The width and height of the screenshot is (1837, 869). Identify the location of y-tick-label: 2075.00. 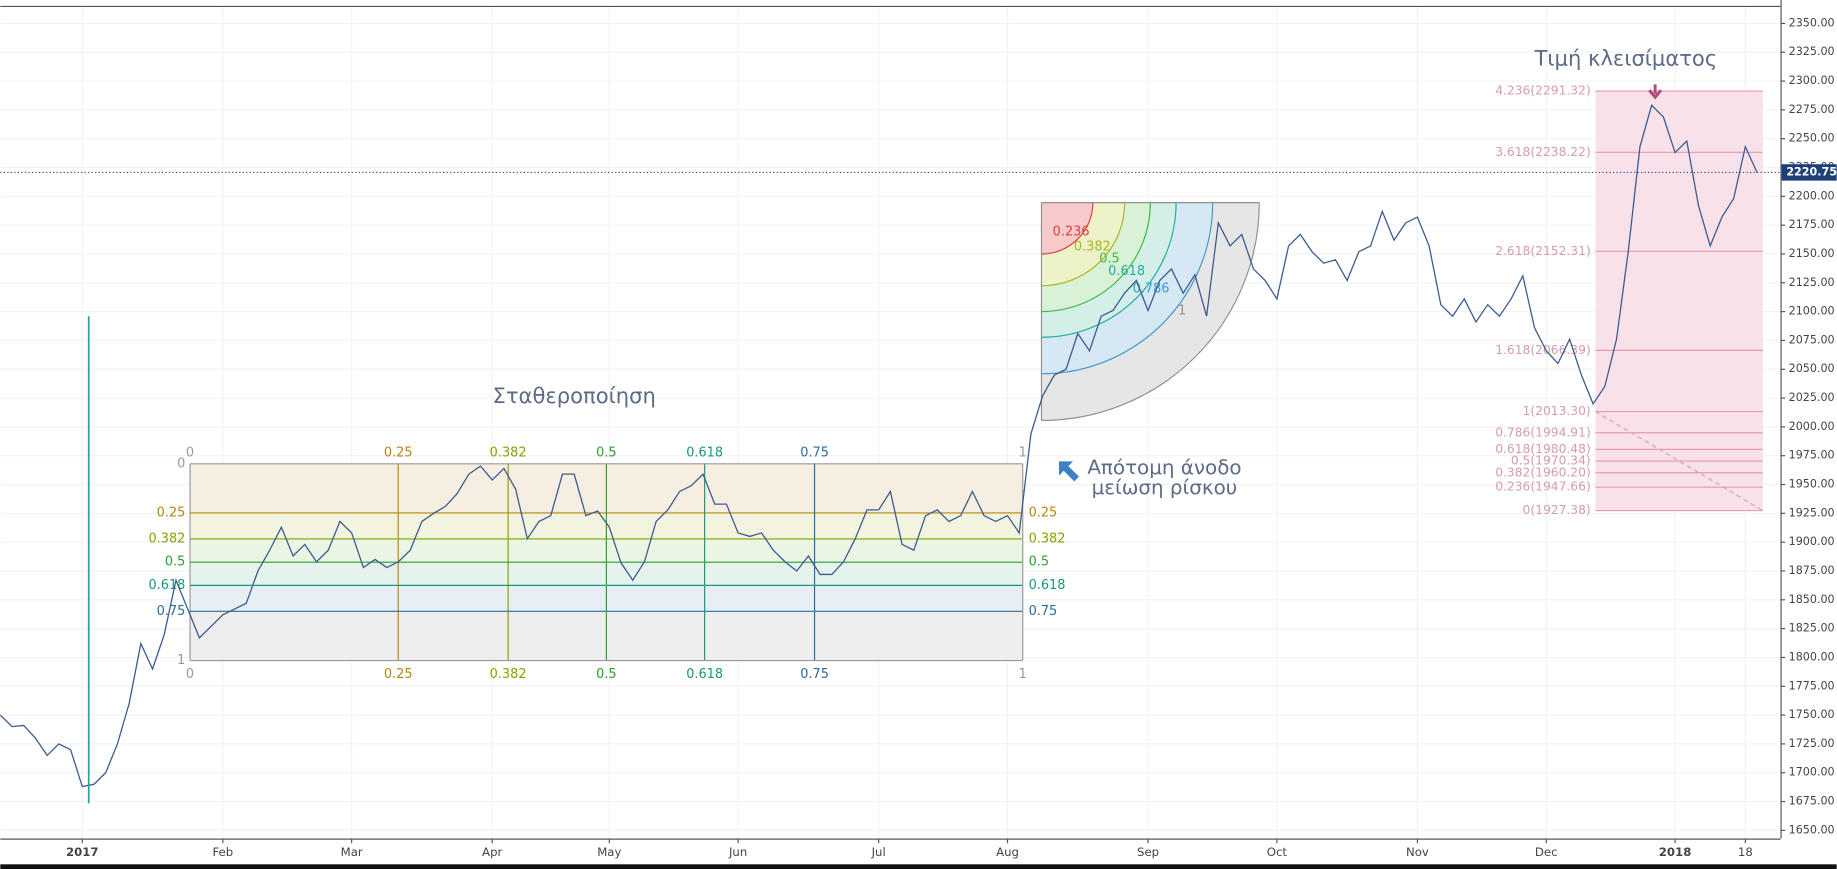
(1812, 339).